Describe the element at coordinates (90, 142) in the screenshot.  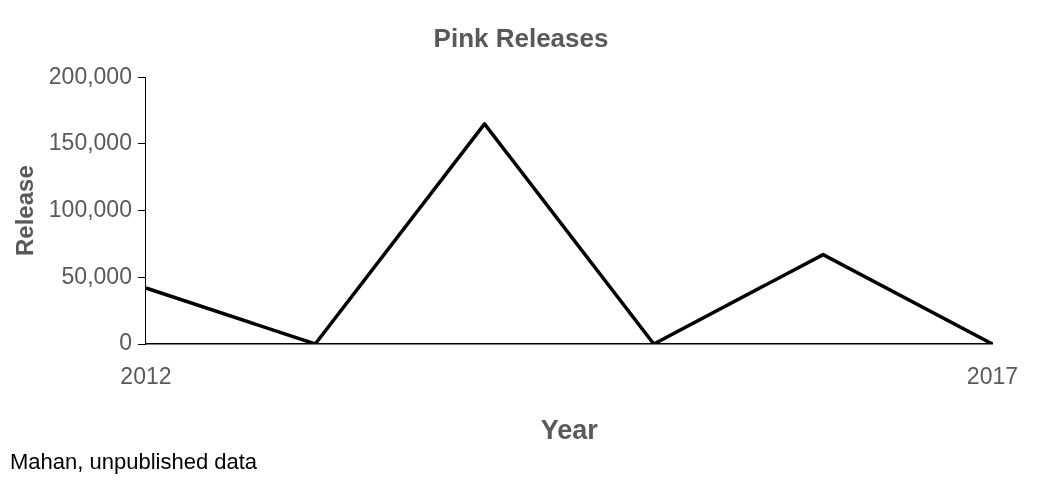
I see `y-tick-label: 150,000` at that location.